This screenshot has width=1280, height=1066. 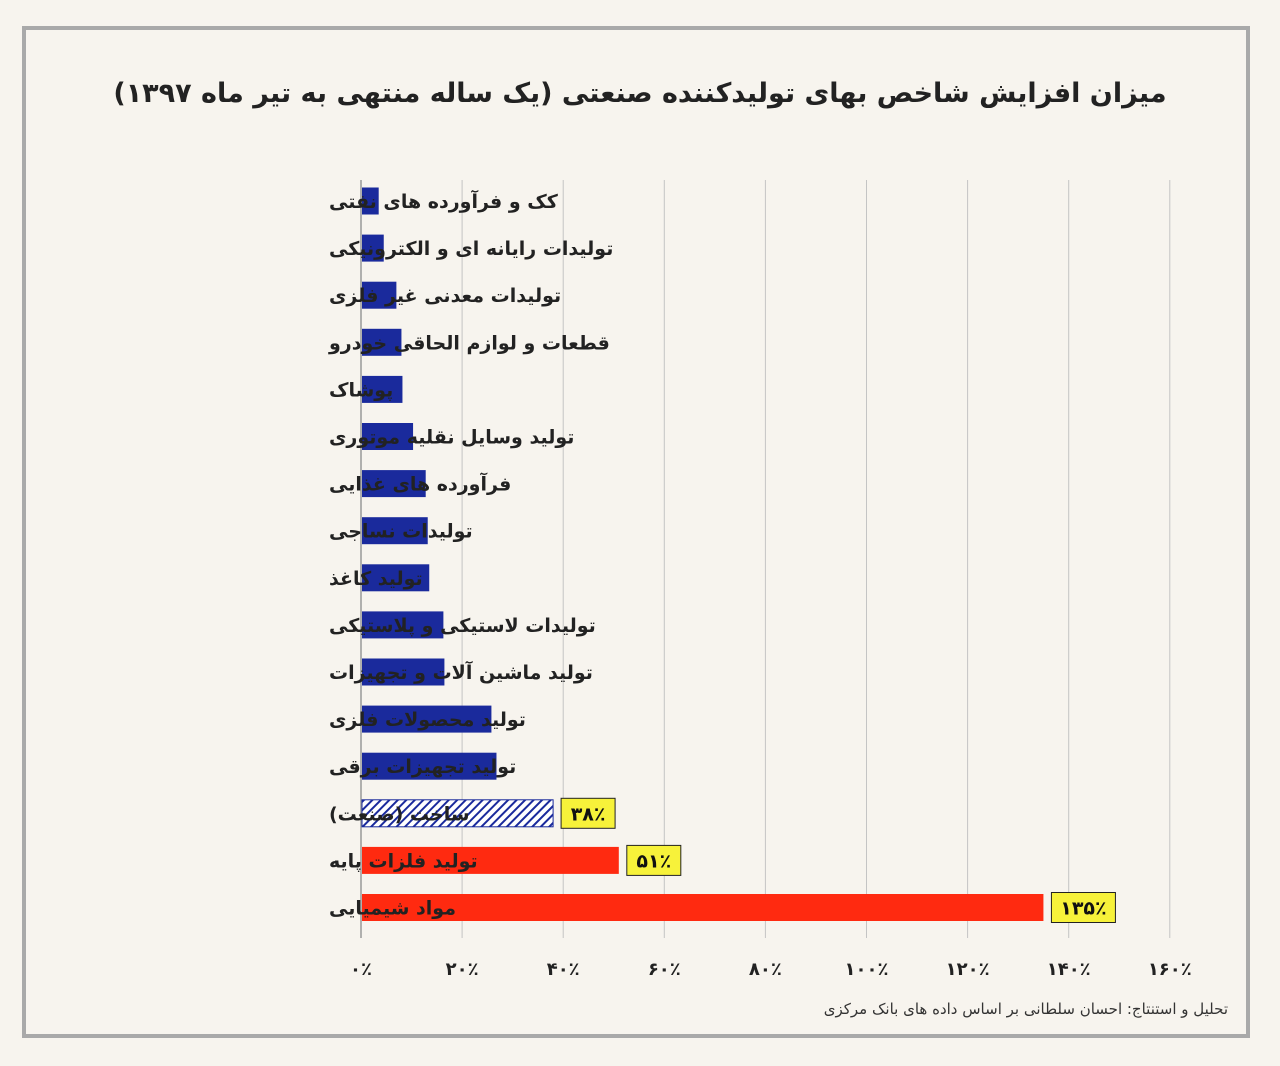 What do you see at coordinates (361, 969) in the screenshot?
I see `x-tick-label: ۰٪` at bounding box center [361, 969].